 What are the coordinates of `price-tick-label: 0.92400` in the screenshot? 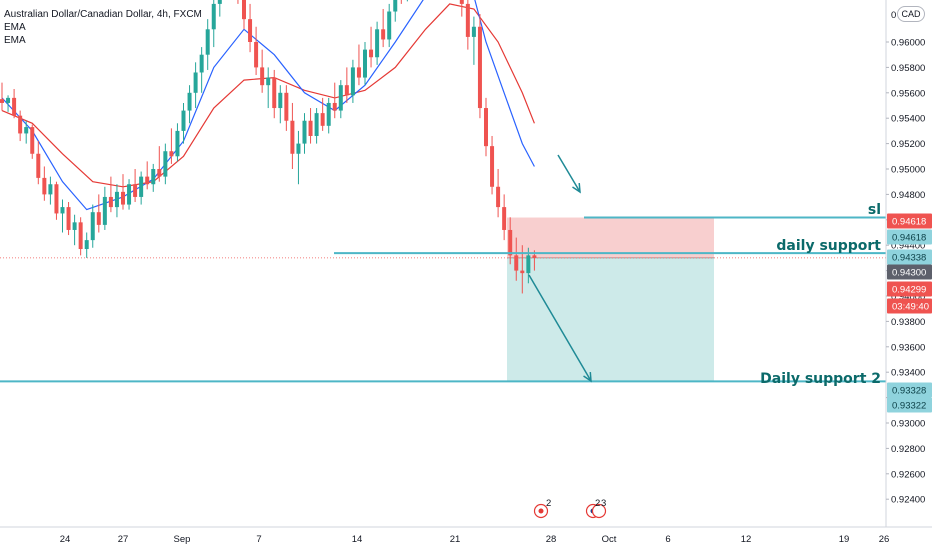 It's located at (908, 500).